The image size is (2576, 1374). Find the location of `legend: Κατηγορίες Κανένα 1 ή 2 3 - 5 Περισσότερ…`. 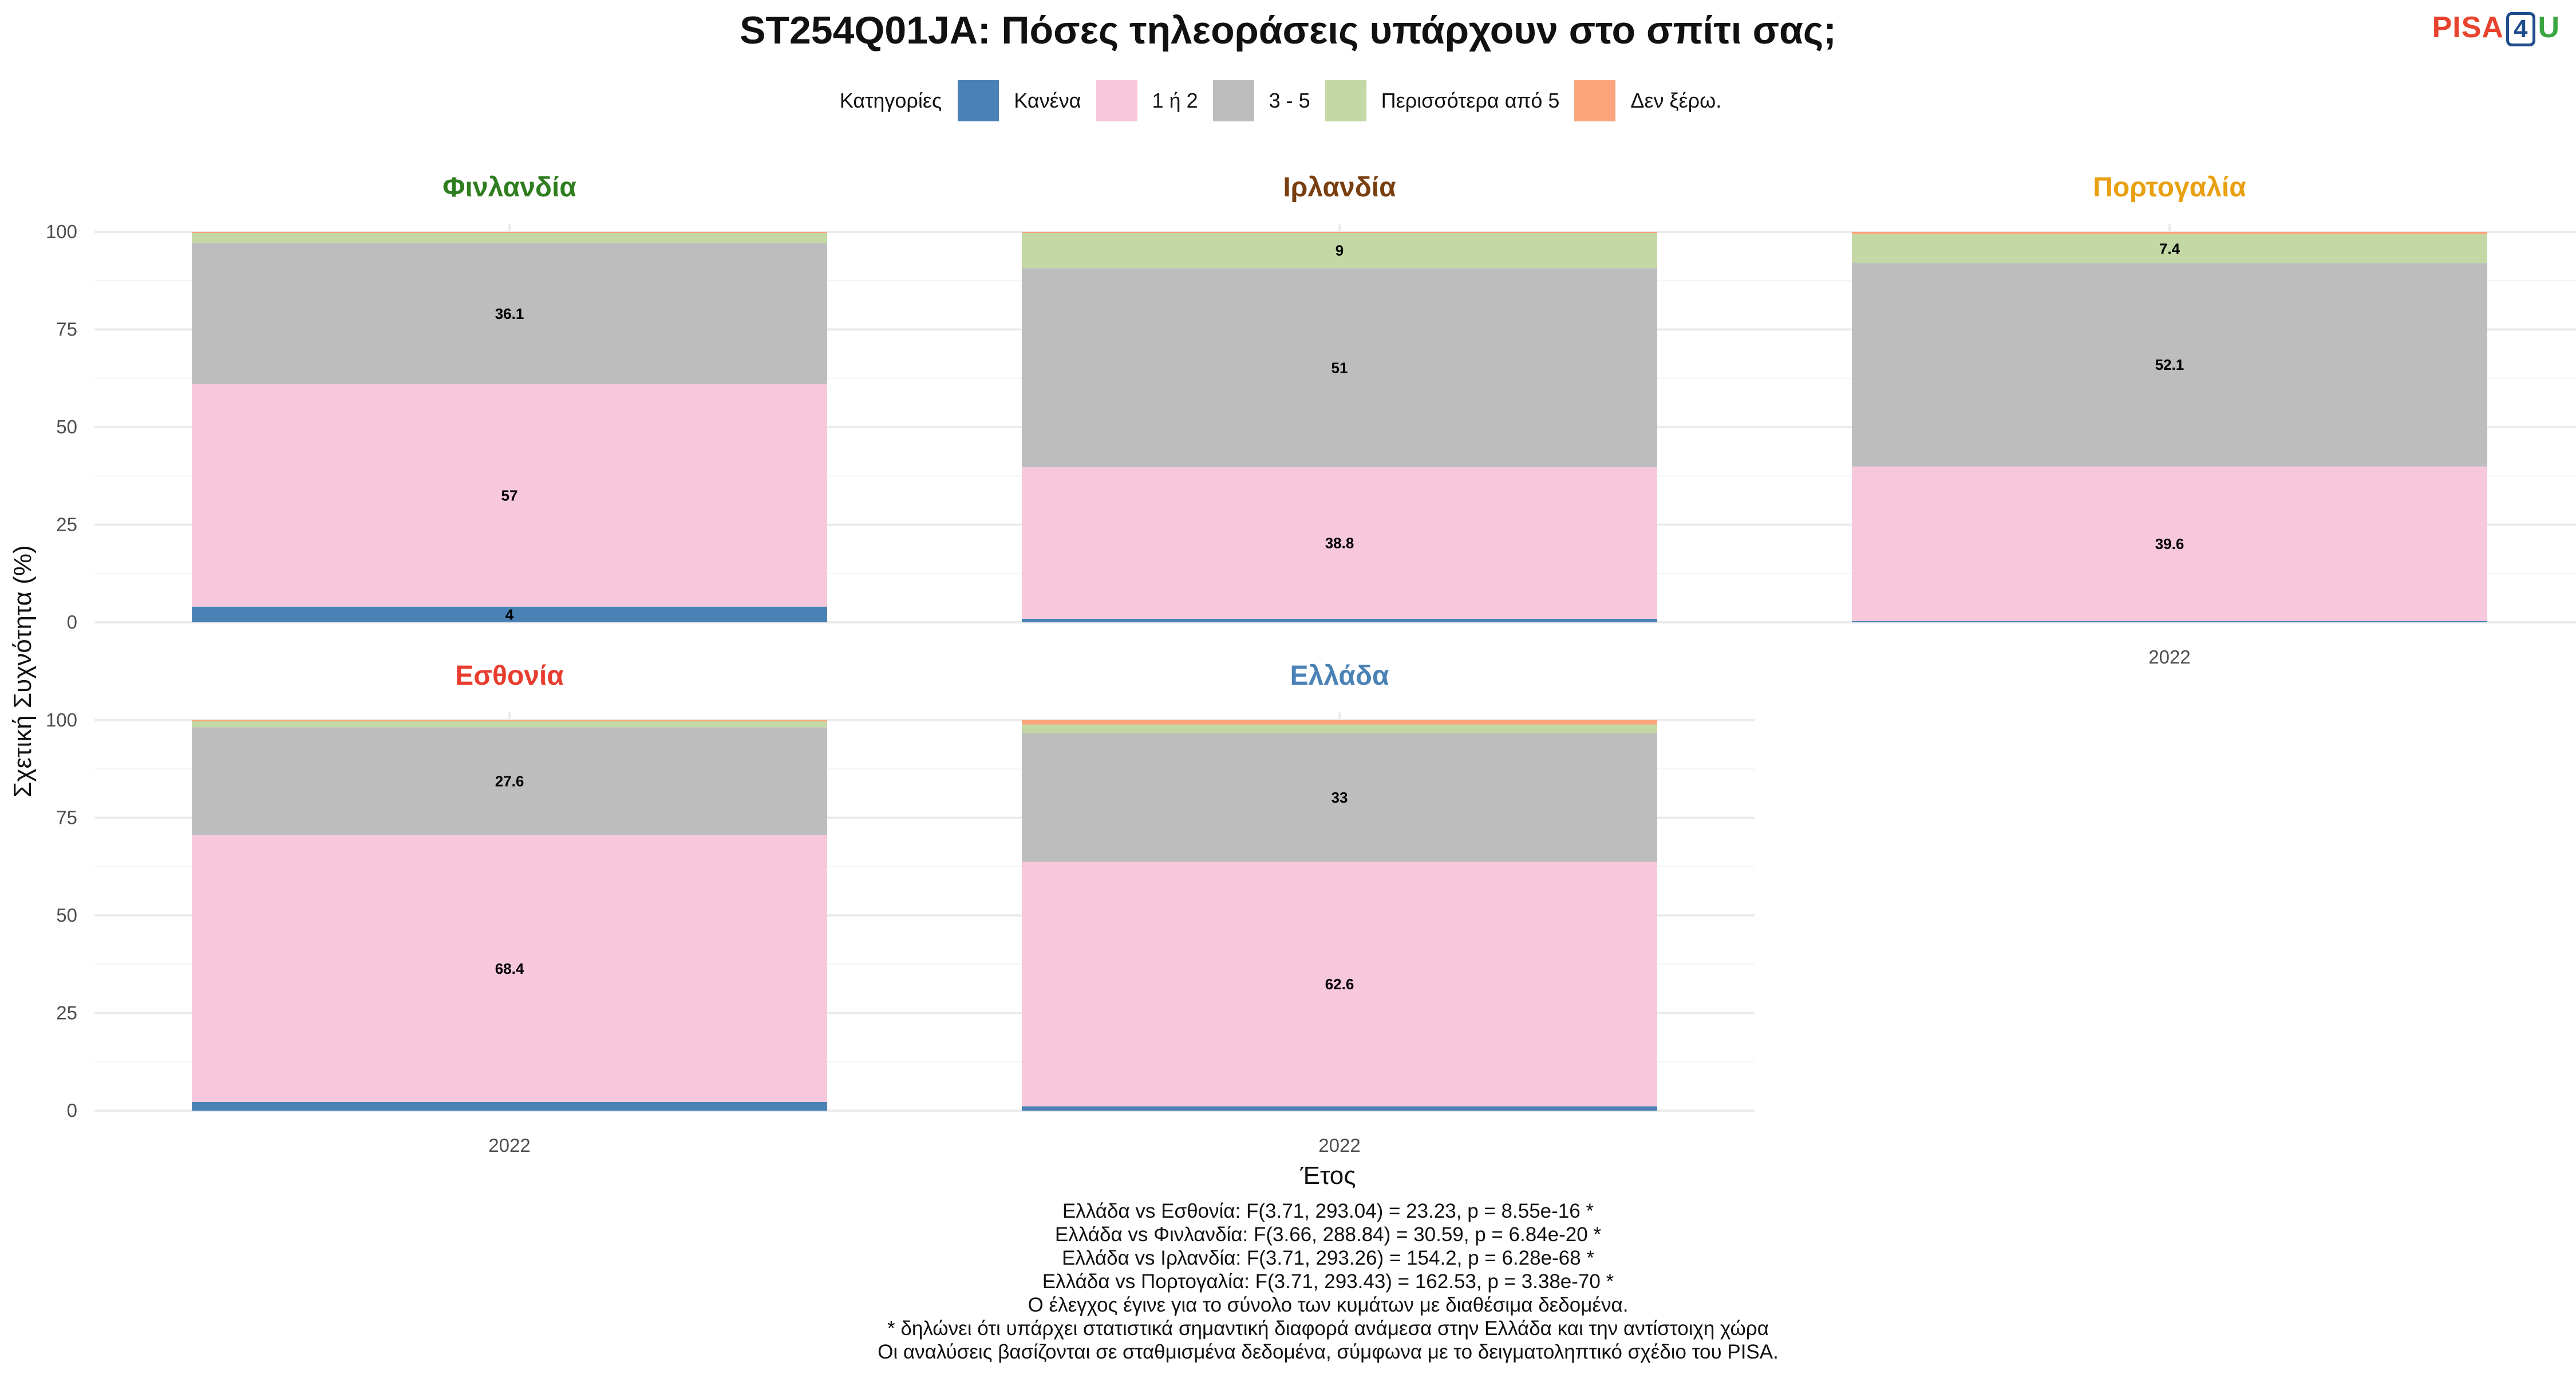

legend: Κατηγορίες Κανένα 1 ή 2 3 - 5 Περισσότερ… is located at coordinates (1288, 100).